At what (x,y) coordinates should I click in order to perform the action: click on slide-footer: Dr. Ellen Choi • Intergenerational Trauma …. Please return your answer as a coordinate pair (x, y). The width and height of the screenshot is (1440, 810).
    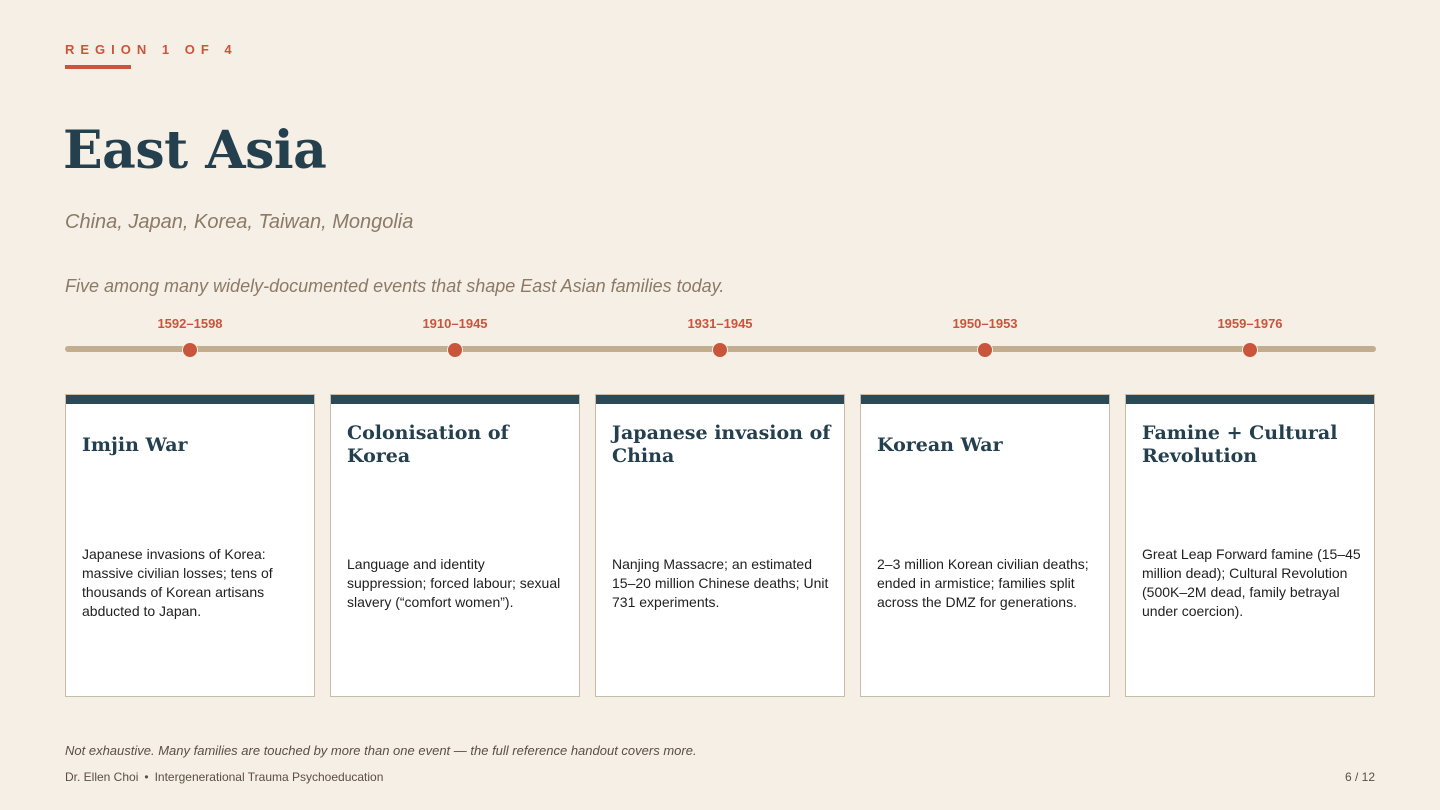
    Looking at the image, I should click on (224, 777).